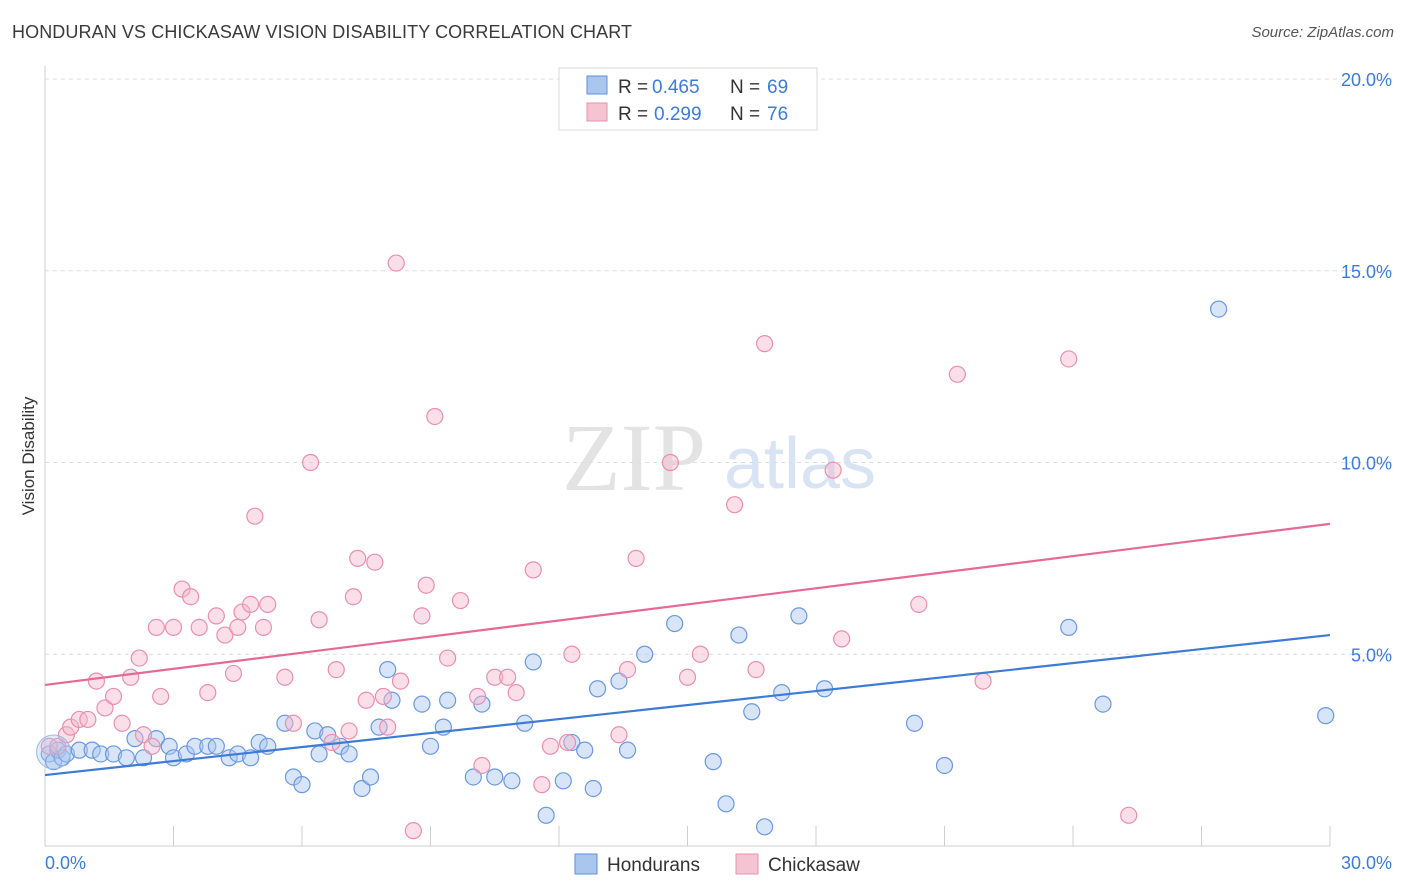 Image resolution: width=1406 pixels, height=892 pixels. Describe the element at coordinates (634, 457) in the screenshot. I see `watermark-zip: ZIP` at that location.